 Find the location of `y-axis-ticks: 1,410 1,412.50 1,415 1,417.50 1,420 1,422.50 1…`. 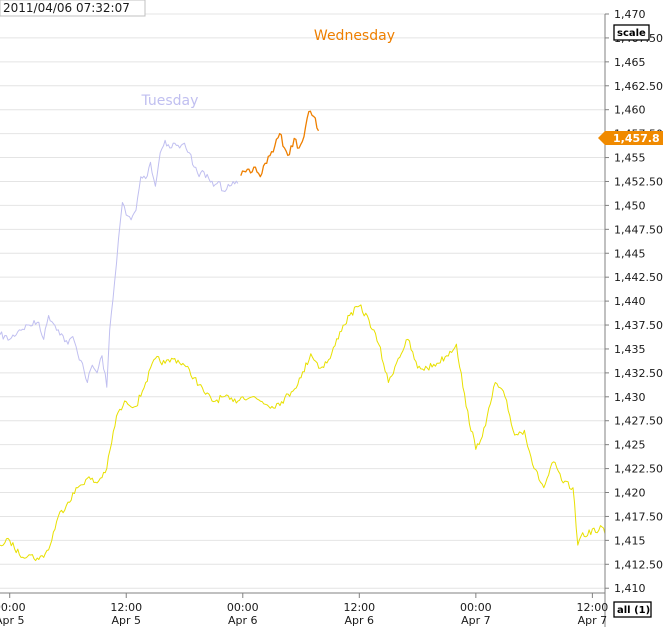

y-axis-ticks: 1,410 1,412.50 1,415 1,417.50 1,420 1,422.50 1… is located at coordinates (634, 301).